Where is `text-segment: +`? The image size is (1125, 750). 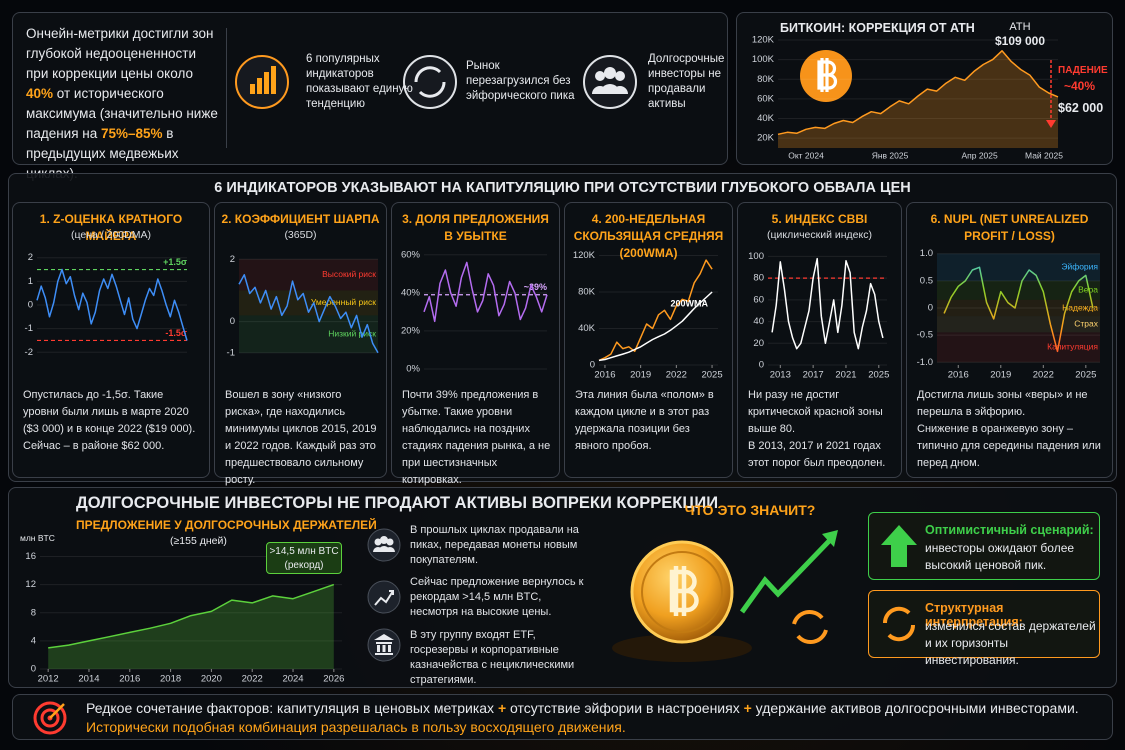
text-segment: + is located at coordinates (502, 708).